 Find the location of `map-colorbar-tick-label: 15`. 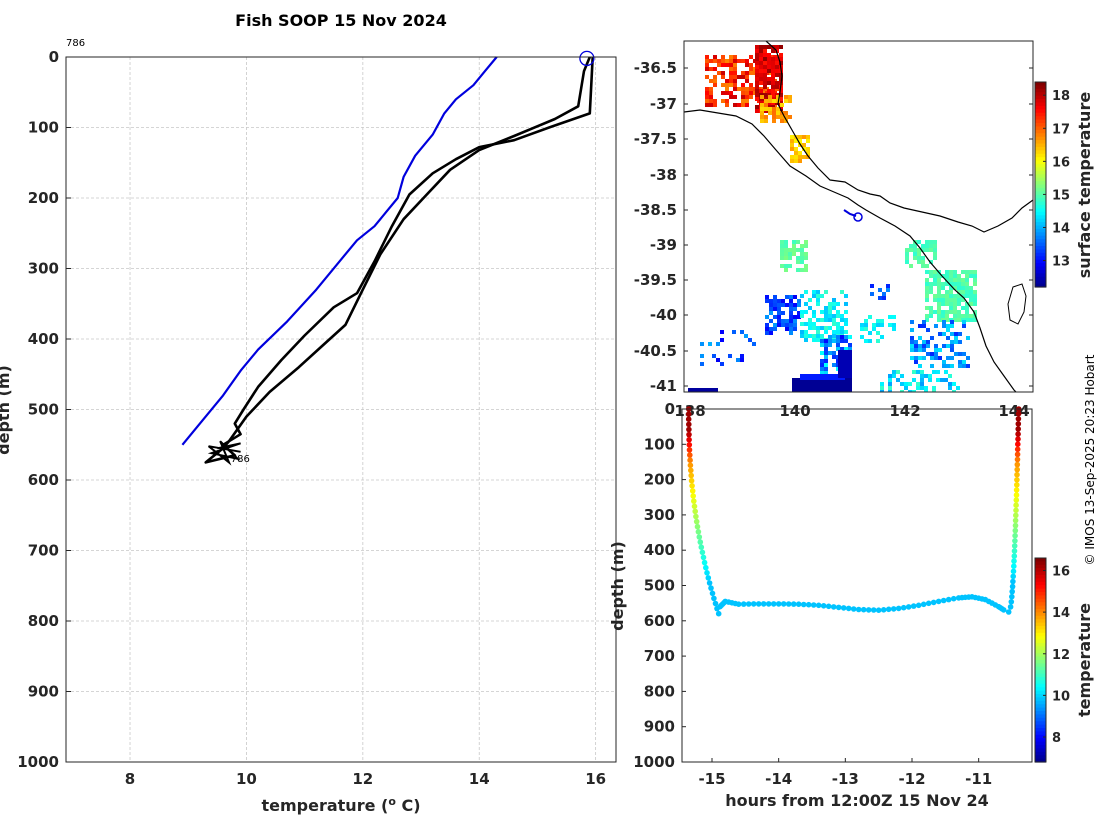

map-colorbar-tick-label: 15 is located at coordinates (1061, 195).